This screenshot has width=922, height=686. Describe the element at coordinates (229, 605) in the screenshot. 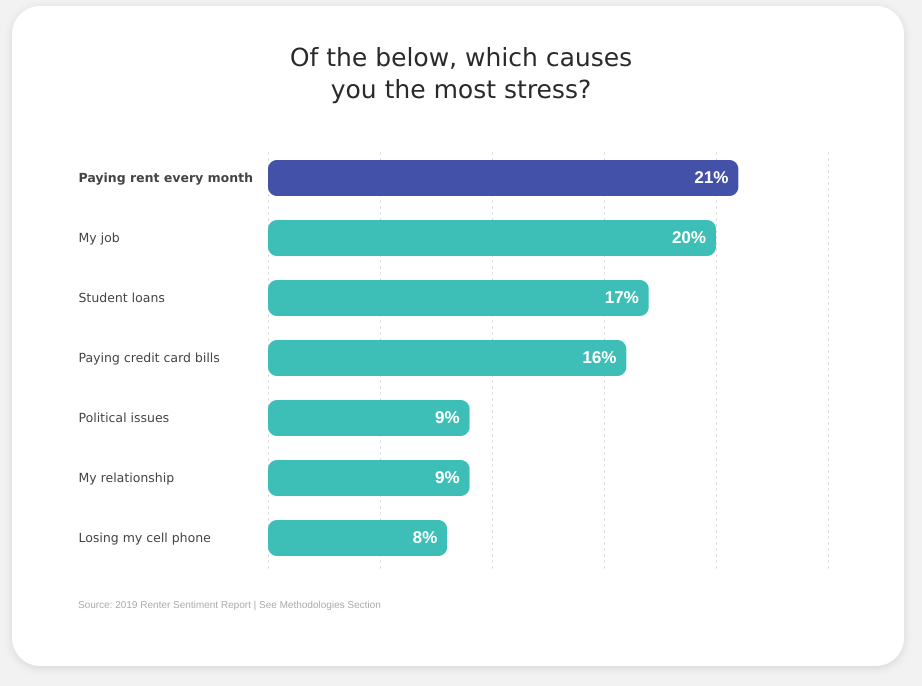

I see `source-note: Source: 2019 Renter Sentiment Report | See Methodologies Section` at that location.